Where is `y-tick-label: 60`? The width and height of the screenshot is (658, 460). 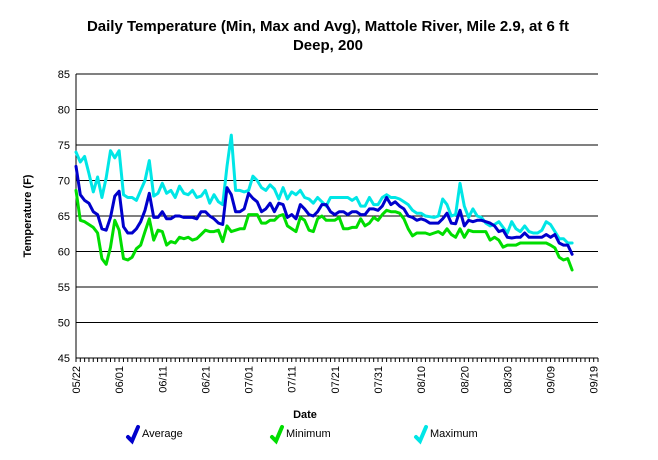
y-tick-label: 60 is located at coordinates (64, 253).